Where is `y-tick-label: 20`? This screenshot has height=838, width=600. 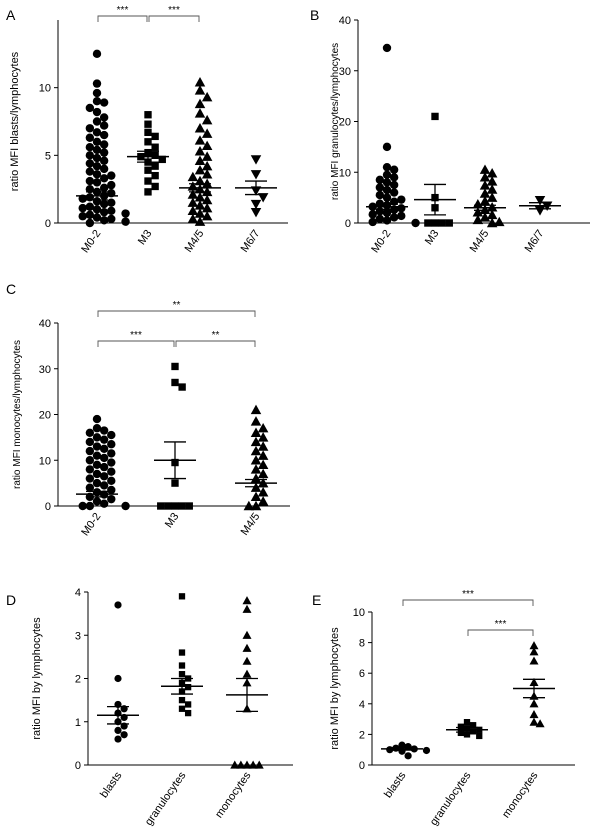 y-tick-label: 20 is located at coordinates (345, 123).